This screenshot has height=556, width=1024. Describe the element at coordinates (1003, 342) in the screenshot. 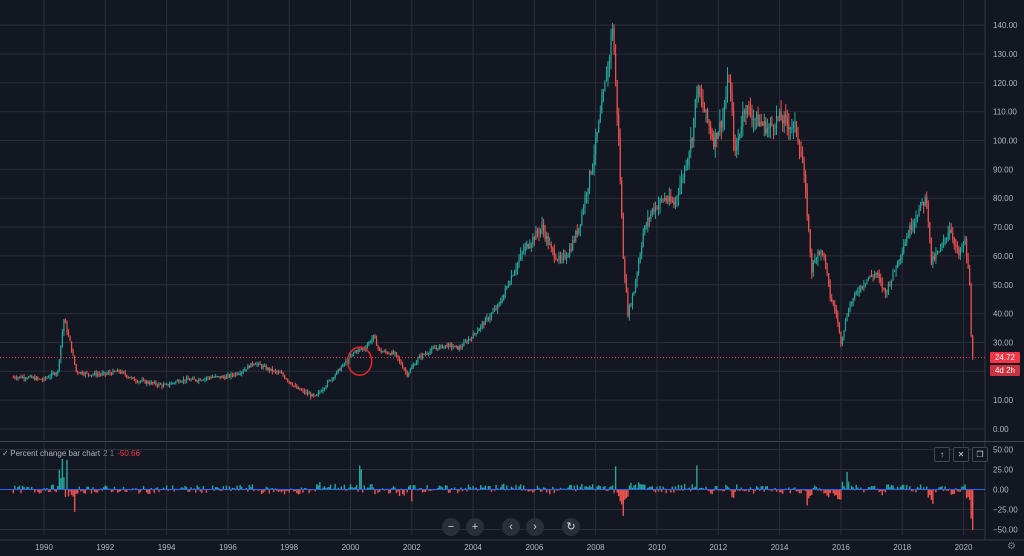

I see `y-tick-label: 30.00` at that location.